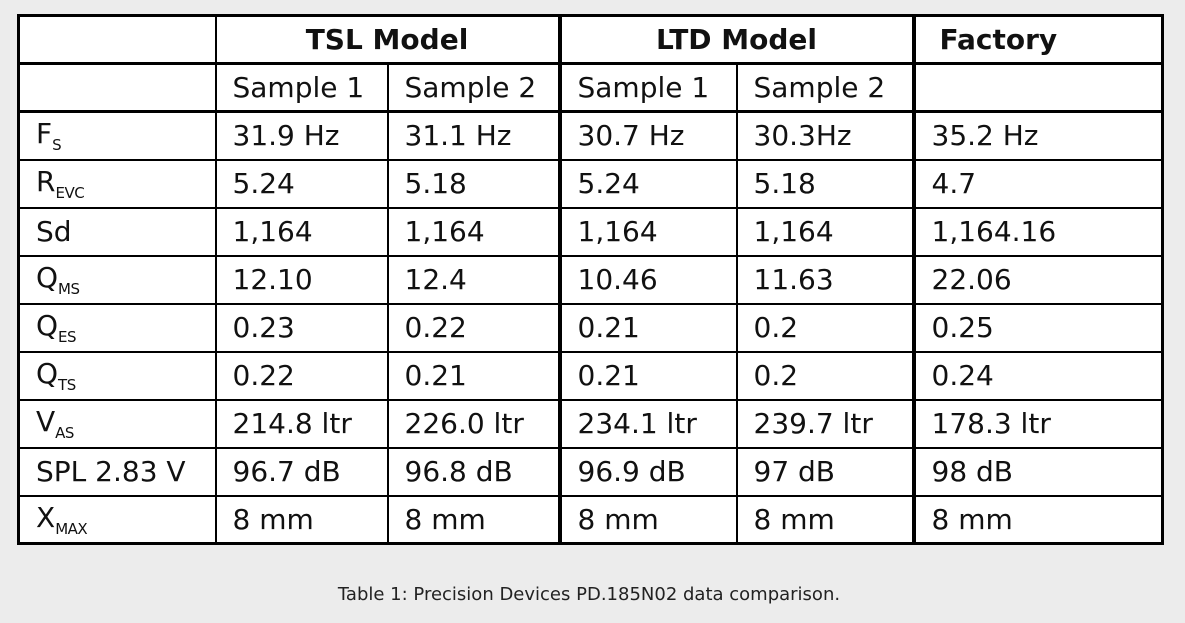 This screenshot has width=1185, height=623. I want to click on value-cell: 31.1 Hz, so click(473, 135).